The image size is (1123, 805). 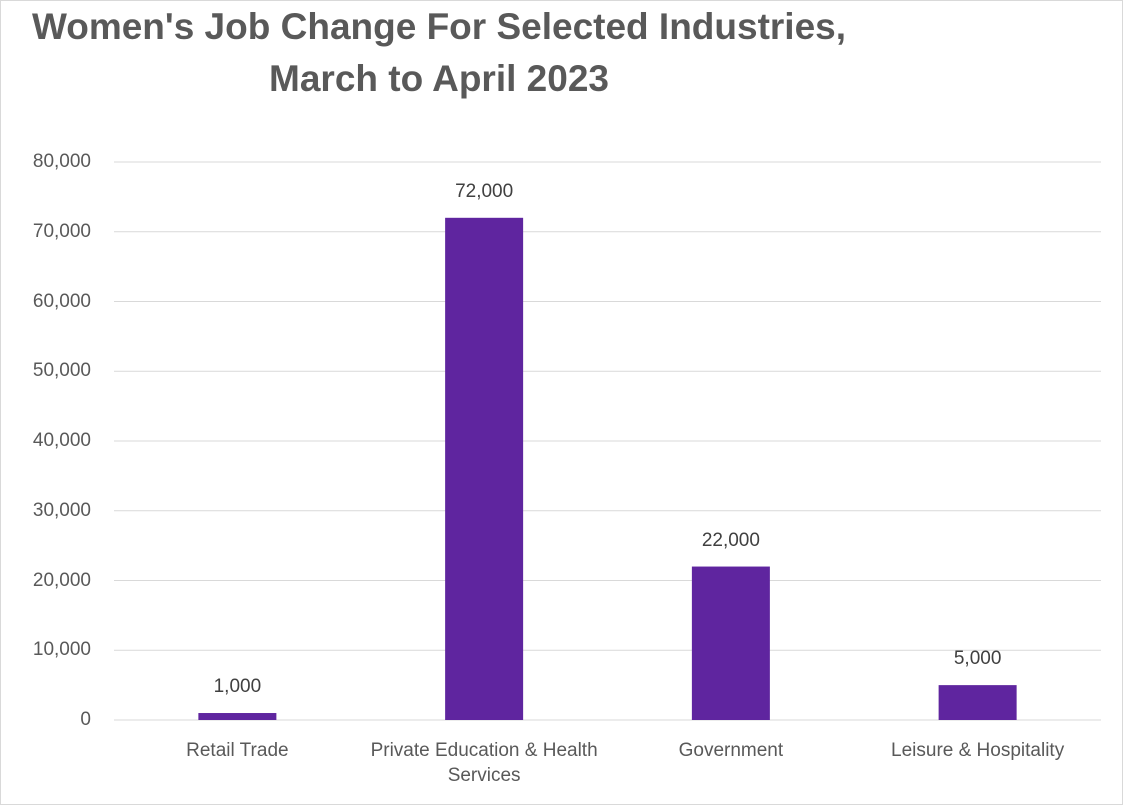 I want to click on data-label: 1,000, so click(x=237, y=687).